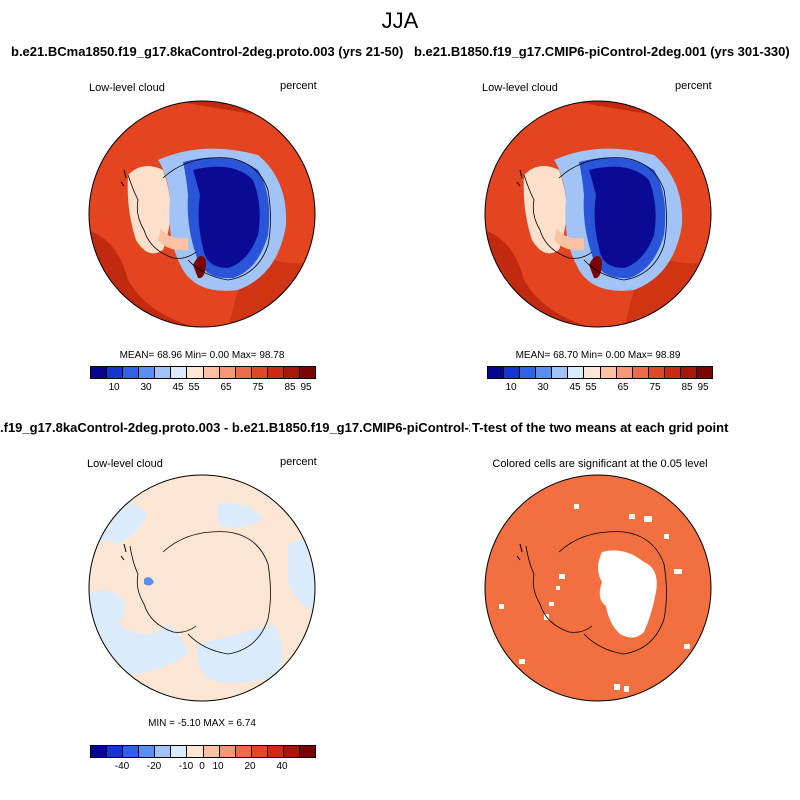 This screenshot has height=800, width=800. What do you see at coordinates (598, 588) in the screenshot?
I see `polar-map-bottom-right` at bounding box center [598, 588].